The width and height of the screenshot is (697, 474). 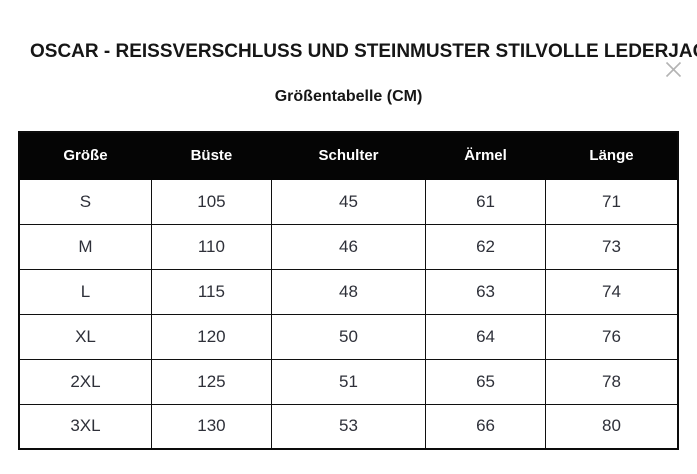 I want to click on column-header-size: Größe, so click(x=85, y=155).